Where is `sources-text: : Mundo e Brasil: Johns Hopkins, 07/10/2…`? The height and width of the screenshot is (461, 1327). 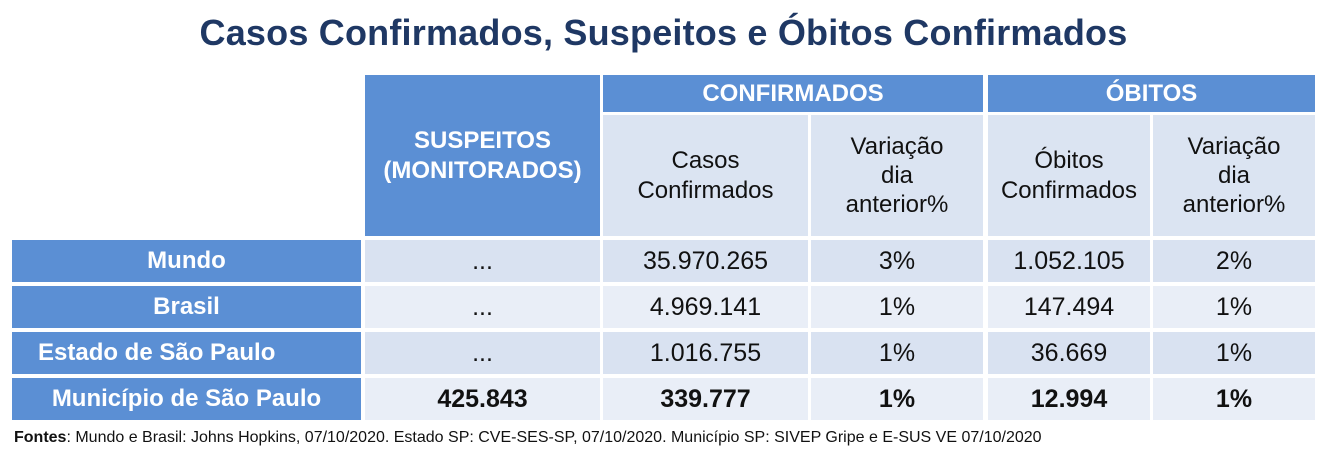 sources-text: : Mundo e Brasil: Johns Hopkins, 07/10/2… is located at coordinates (554, 437).